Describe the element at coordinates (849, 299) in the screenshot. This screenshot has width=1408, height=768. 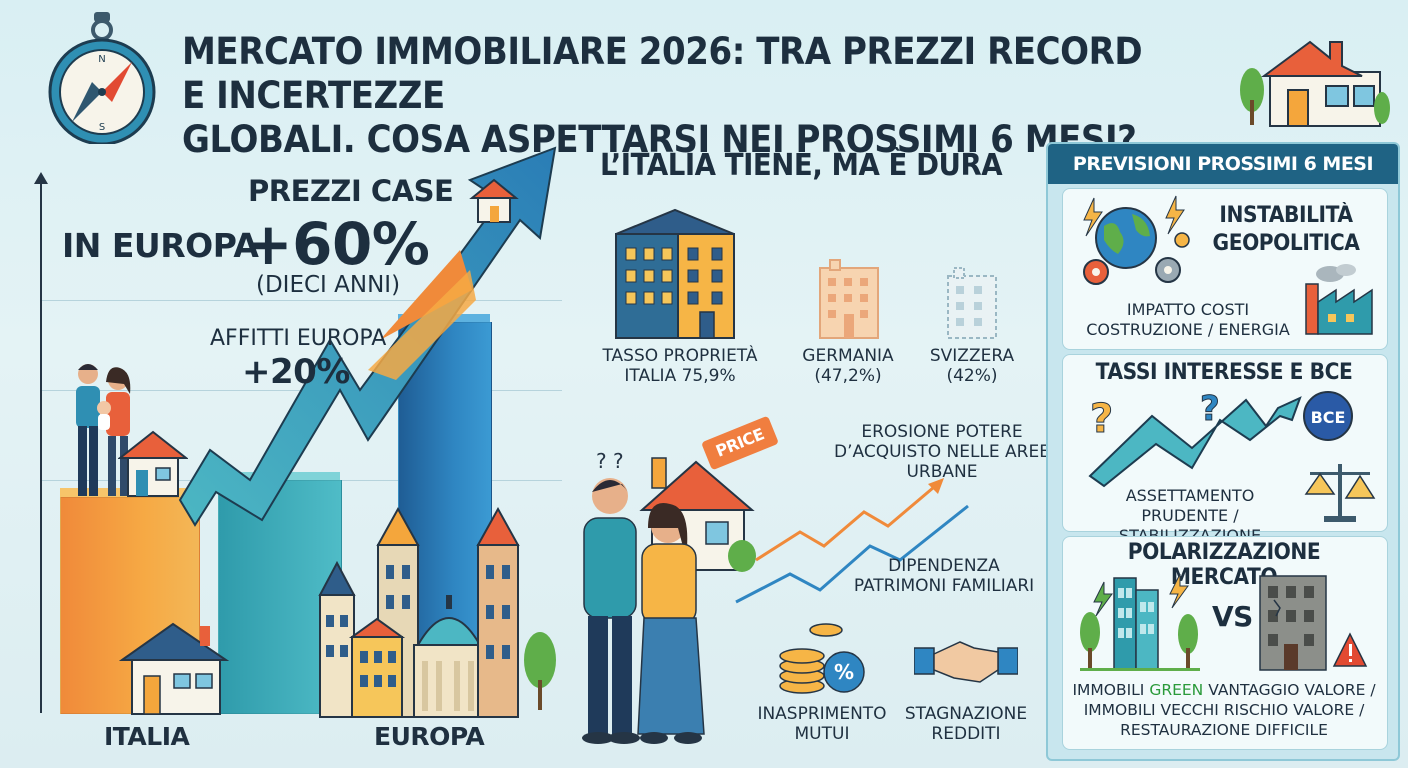
I see `building-germania-icon` at that location.